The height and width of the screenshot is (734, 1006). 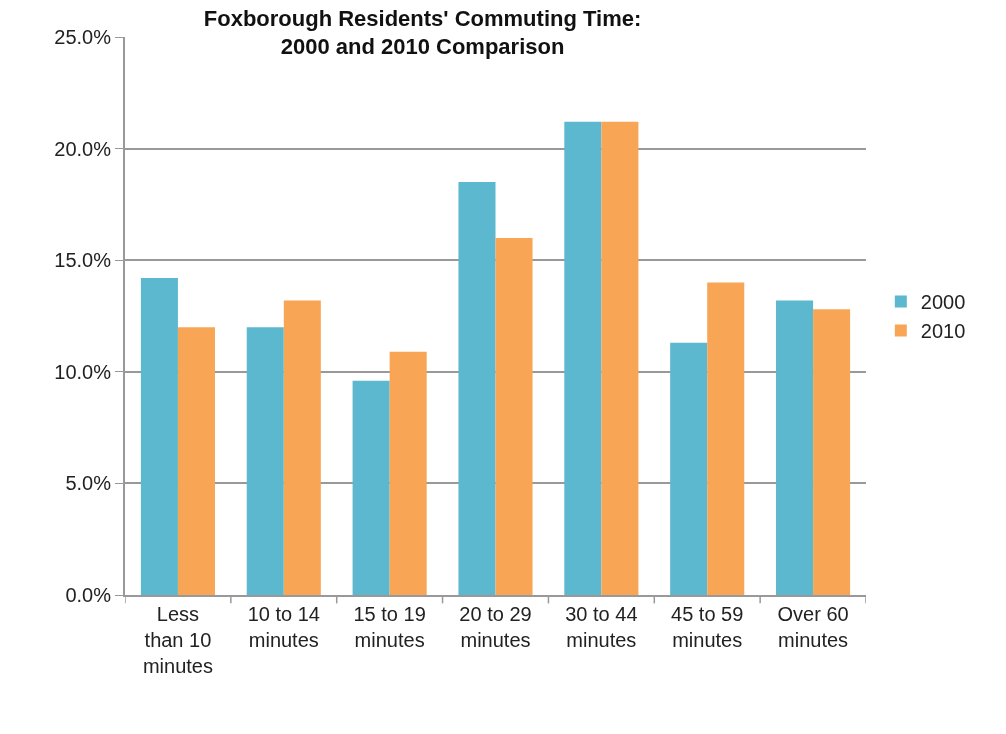 I want to click on x-tick-label: Less than 10 minutes, so click(x=177, y=640).